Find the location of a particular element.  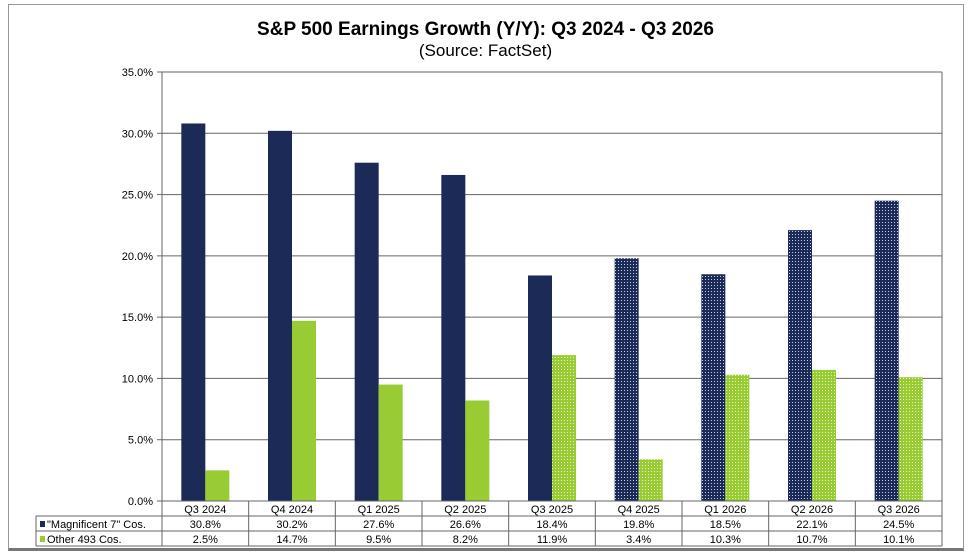

x-tick-label: Q3 2024 is located at coordinates (205, 510).